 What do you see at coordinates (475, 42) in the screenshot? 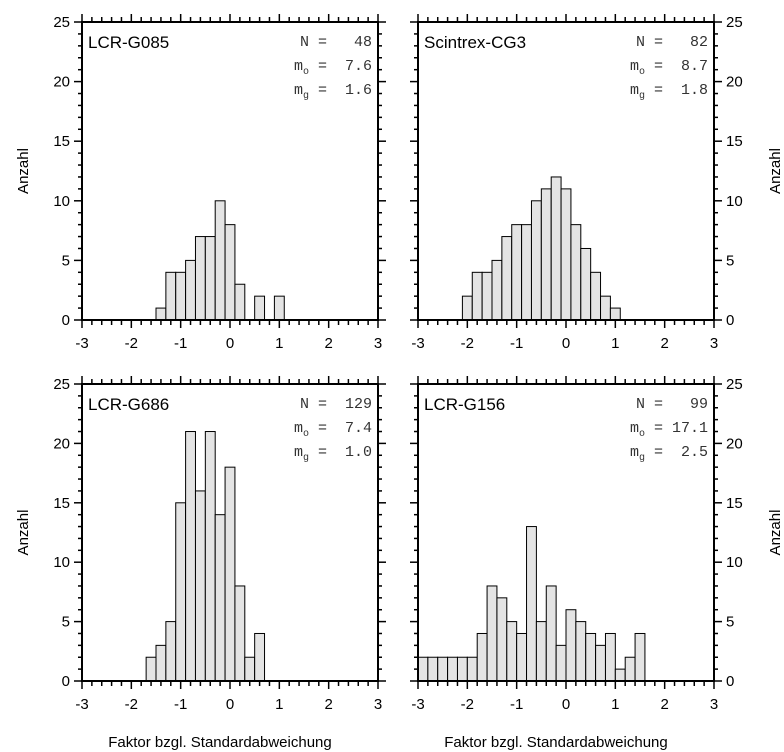
I see `panel-title: Scintrex-CG3` at bounding box center [475, 42].